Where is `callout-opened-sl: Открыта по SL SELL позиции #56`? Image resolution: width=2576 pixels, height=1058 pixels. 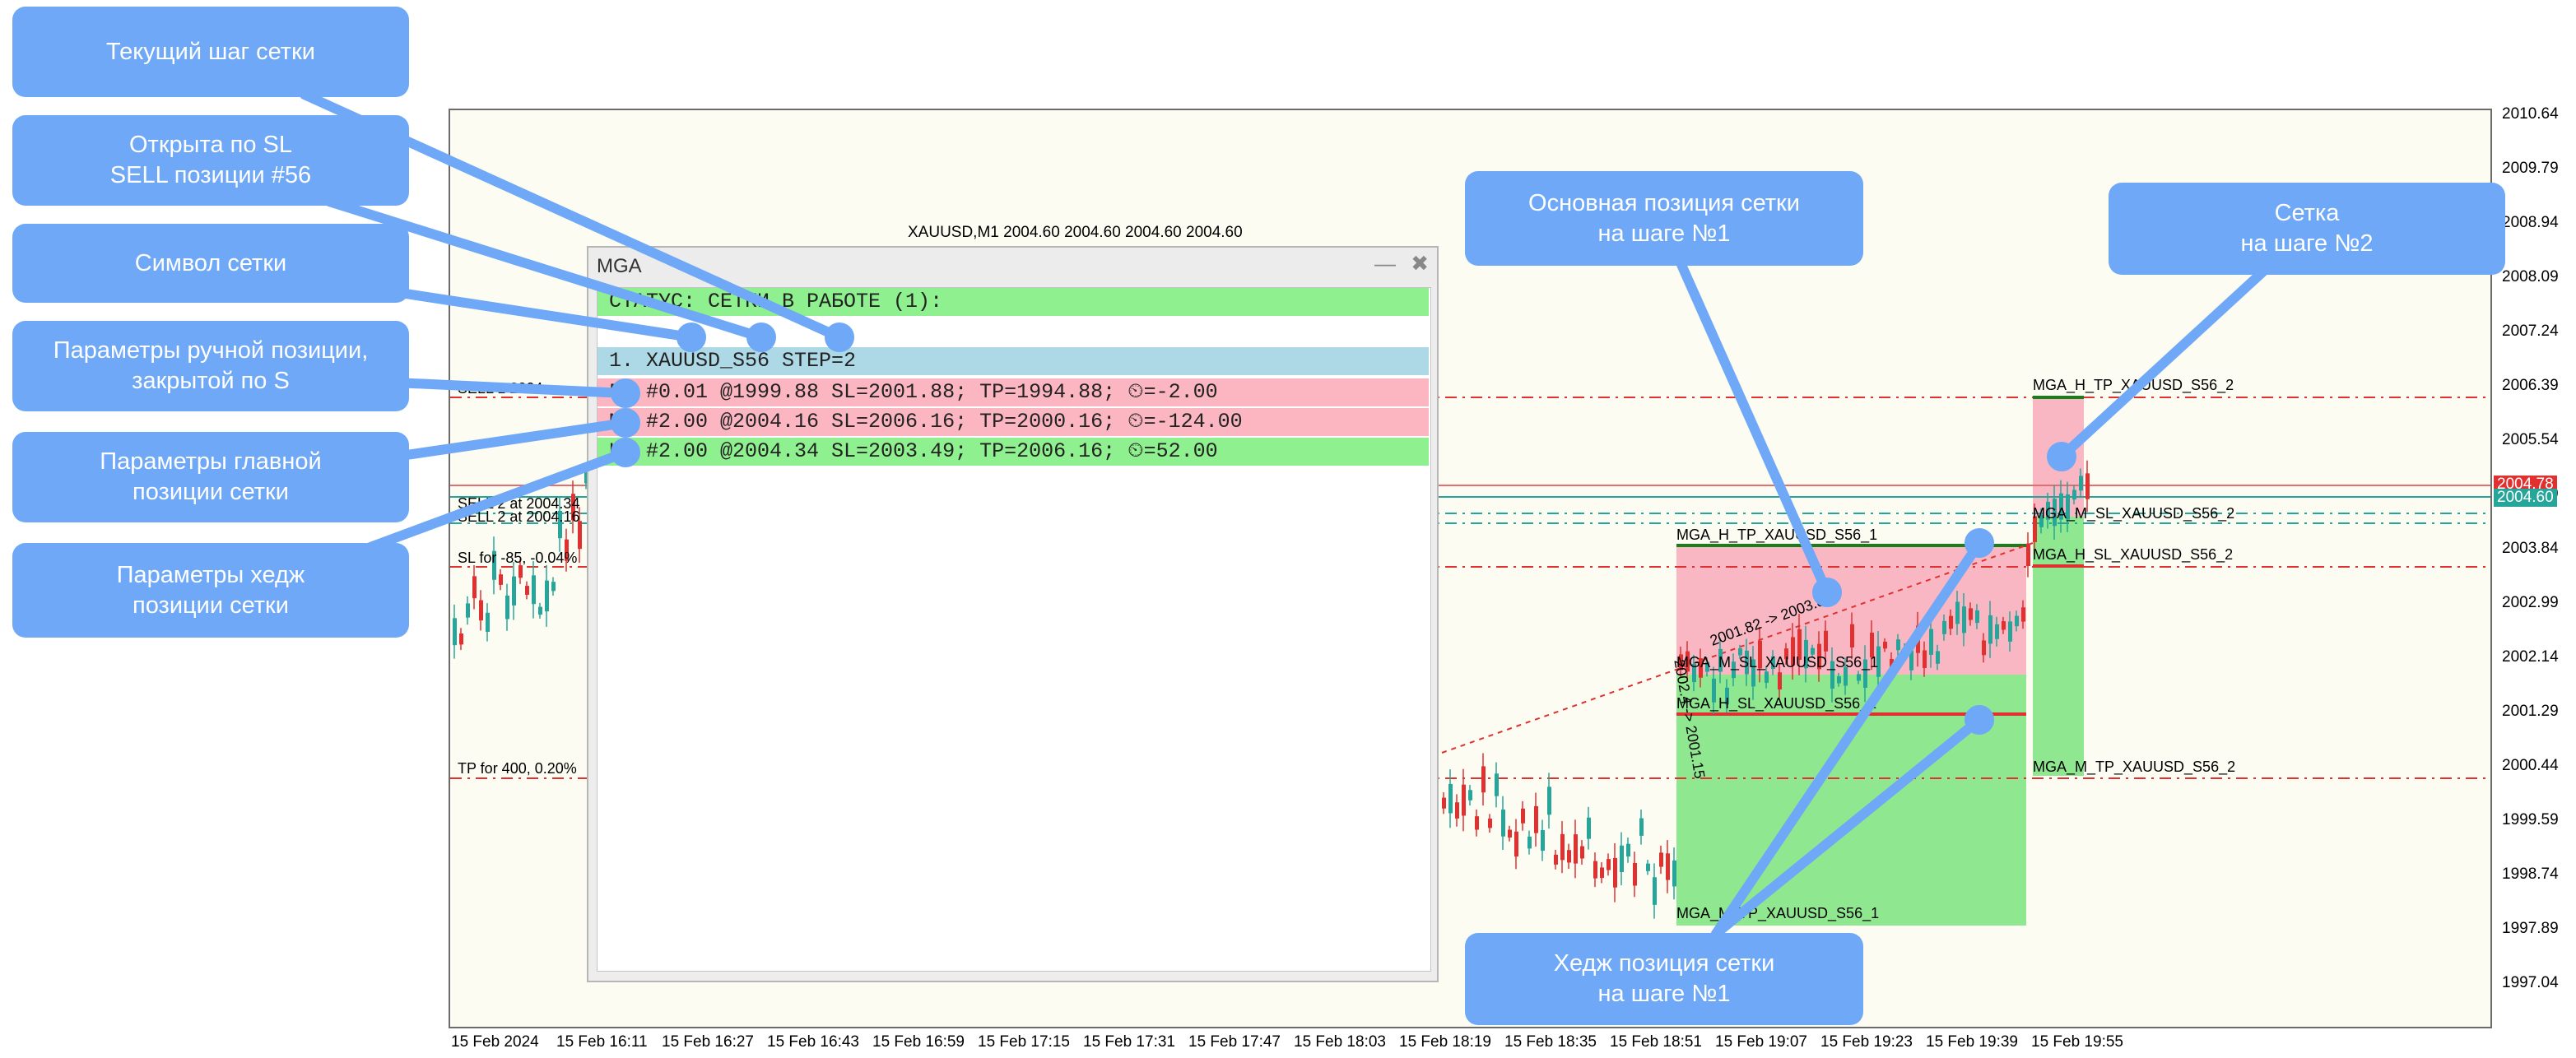
callout-opened-sl: Открыта по SL SELL позиции #56 is located at coordinates (210, 160).